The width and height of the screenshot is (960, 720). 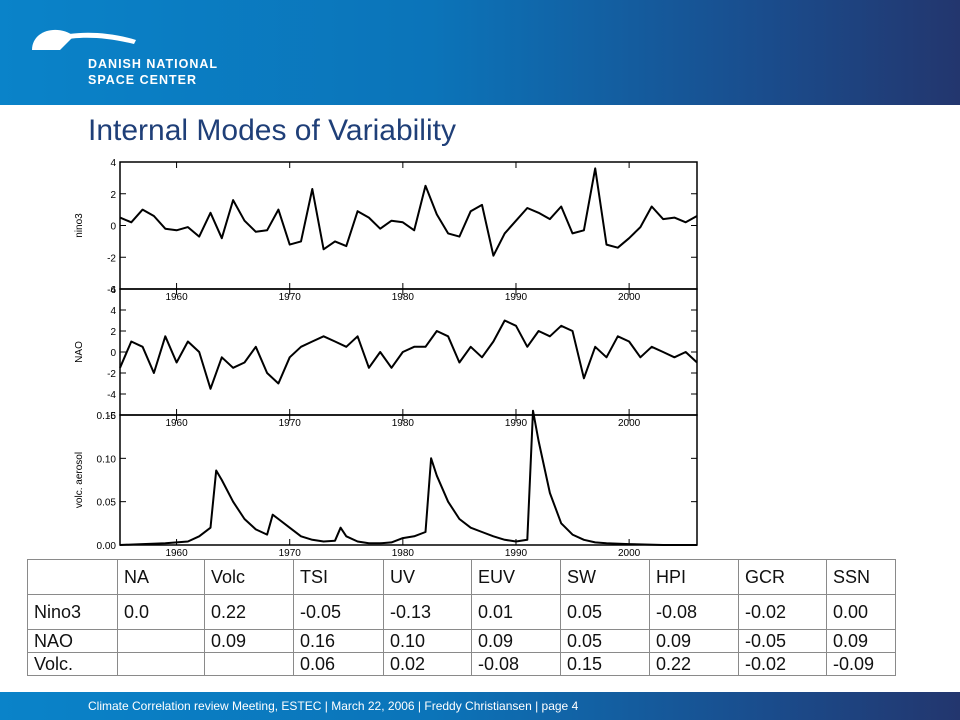 I want to click on table-header-cell: HPI, so click(x=694, y=577).